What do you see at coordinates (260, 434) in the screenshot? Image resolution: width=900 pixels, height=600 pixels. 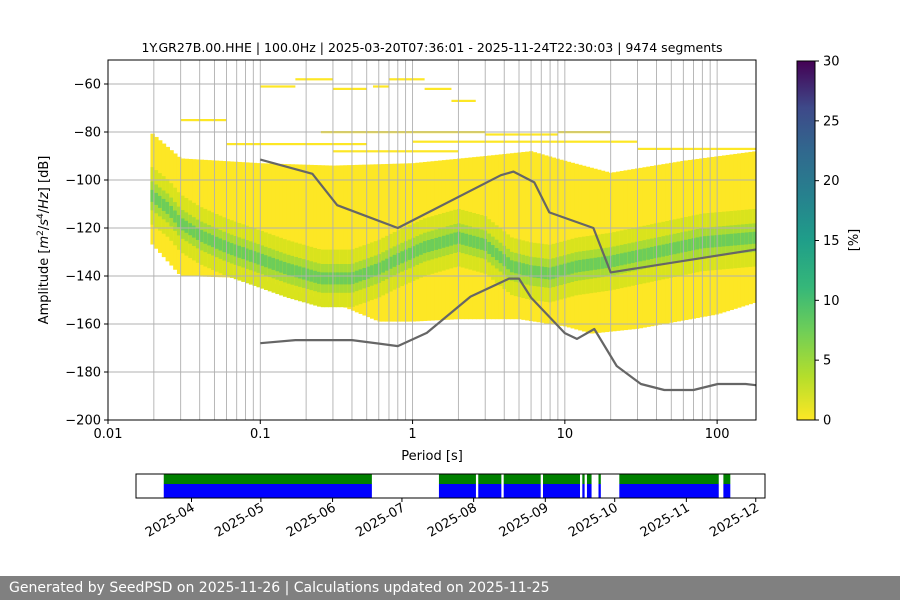 I see `x-tick-label: 0.1` at bounding box center [260, 434].